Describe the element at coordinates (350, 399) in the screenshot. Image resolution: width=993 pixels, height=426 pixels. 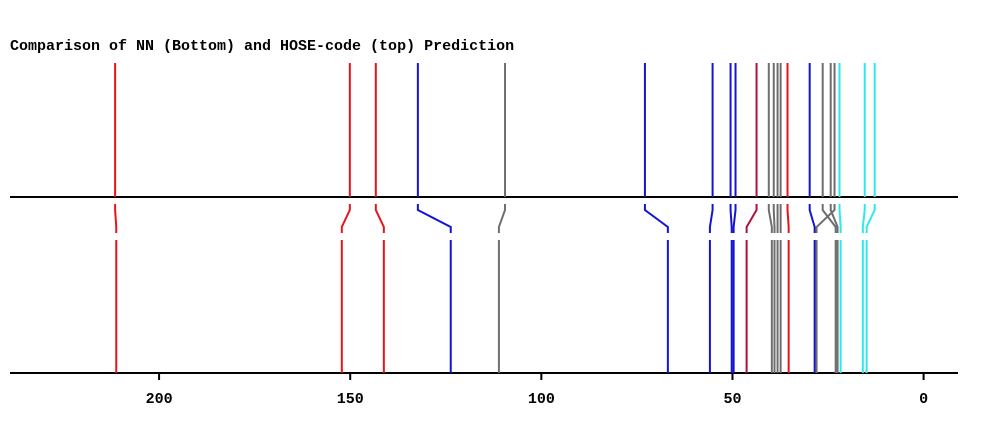
I see `x-tick-label: 150` at that location.